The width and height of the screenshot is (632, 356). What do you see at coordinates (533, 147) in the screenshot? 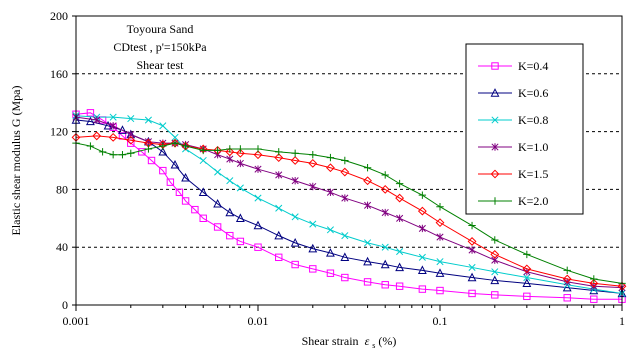
I see `legend-label: K=1.0` at bounding box center [533, 147].